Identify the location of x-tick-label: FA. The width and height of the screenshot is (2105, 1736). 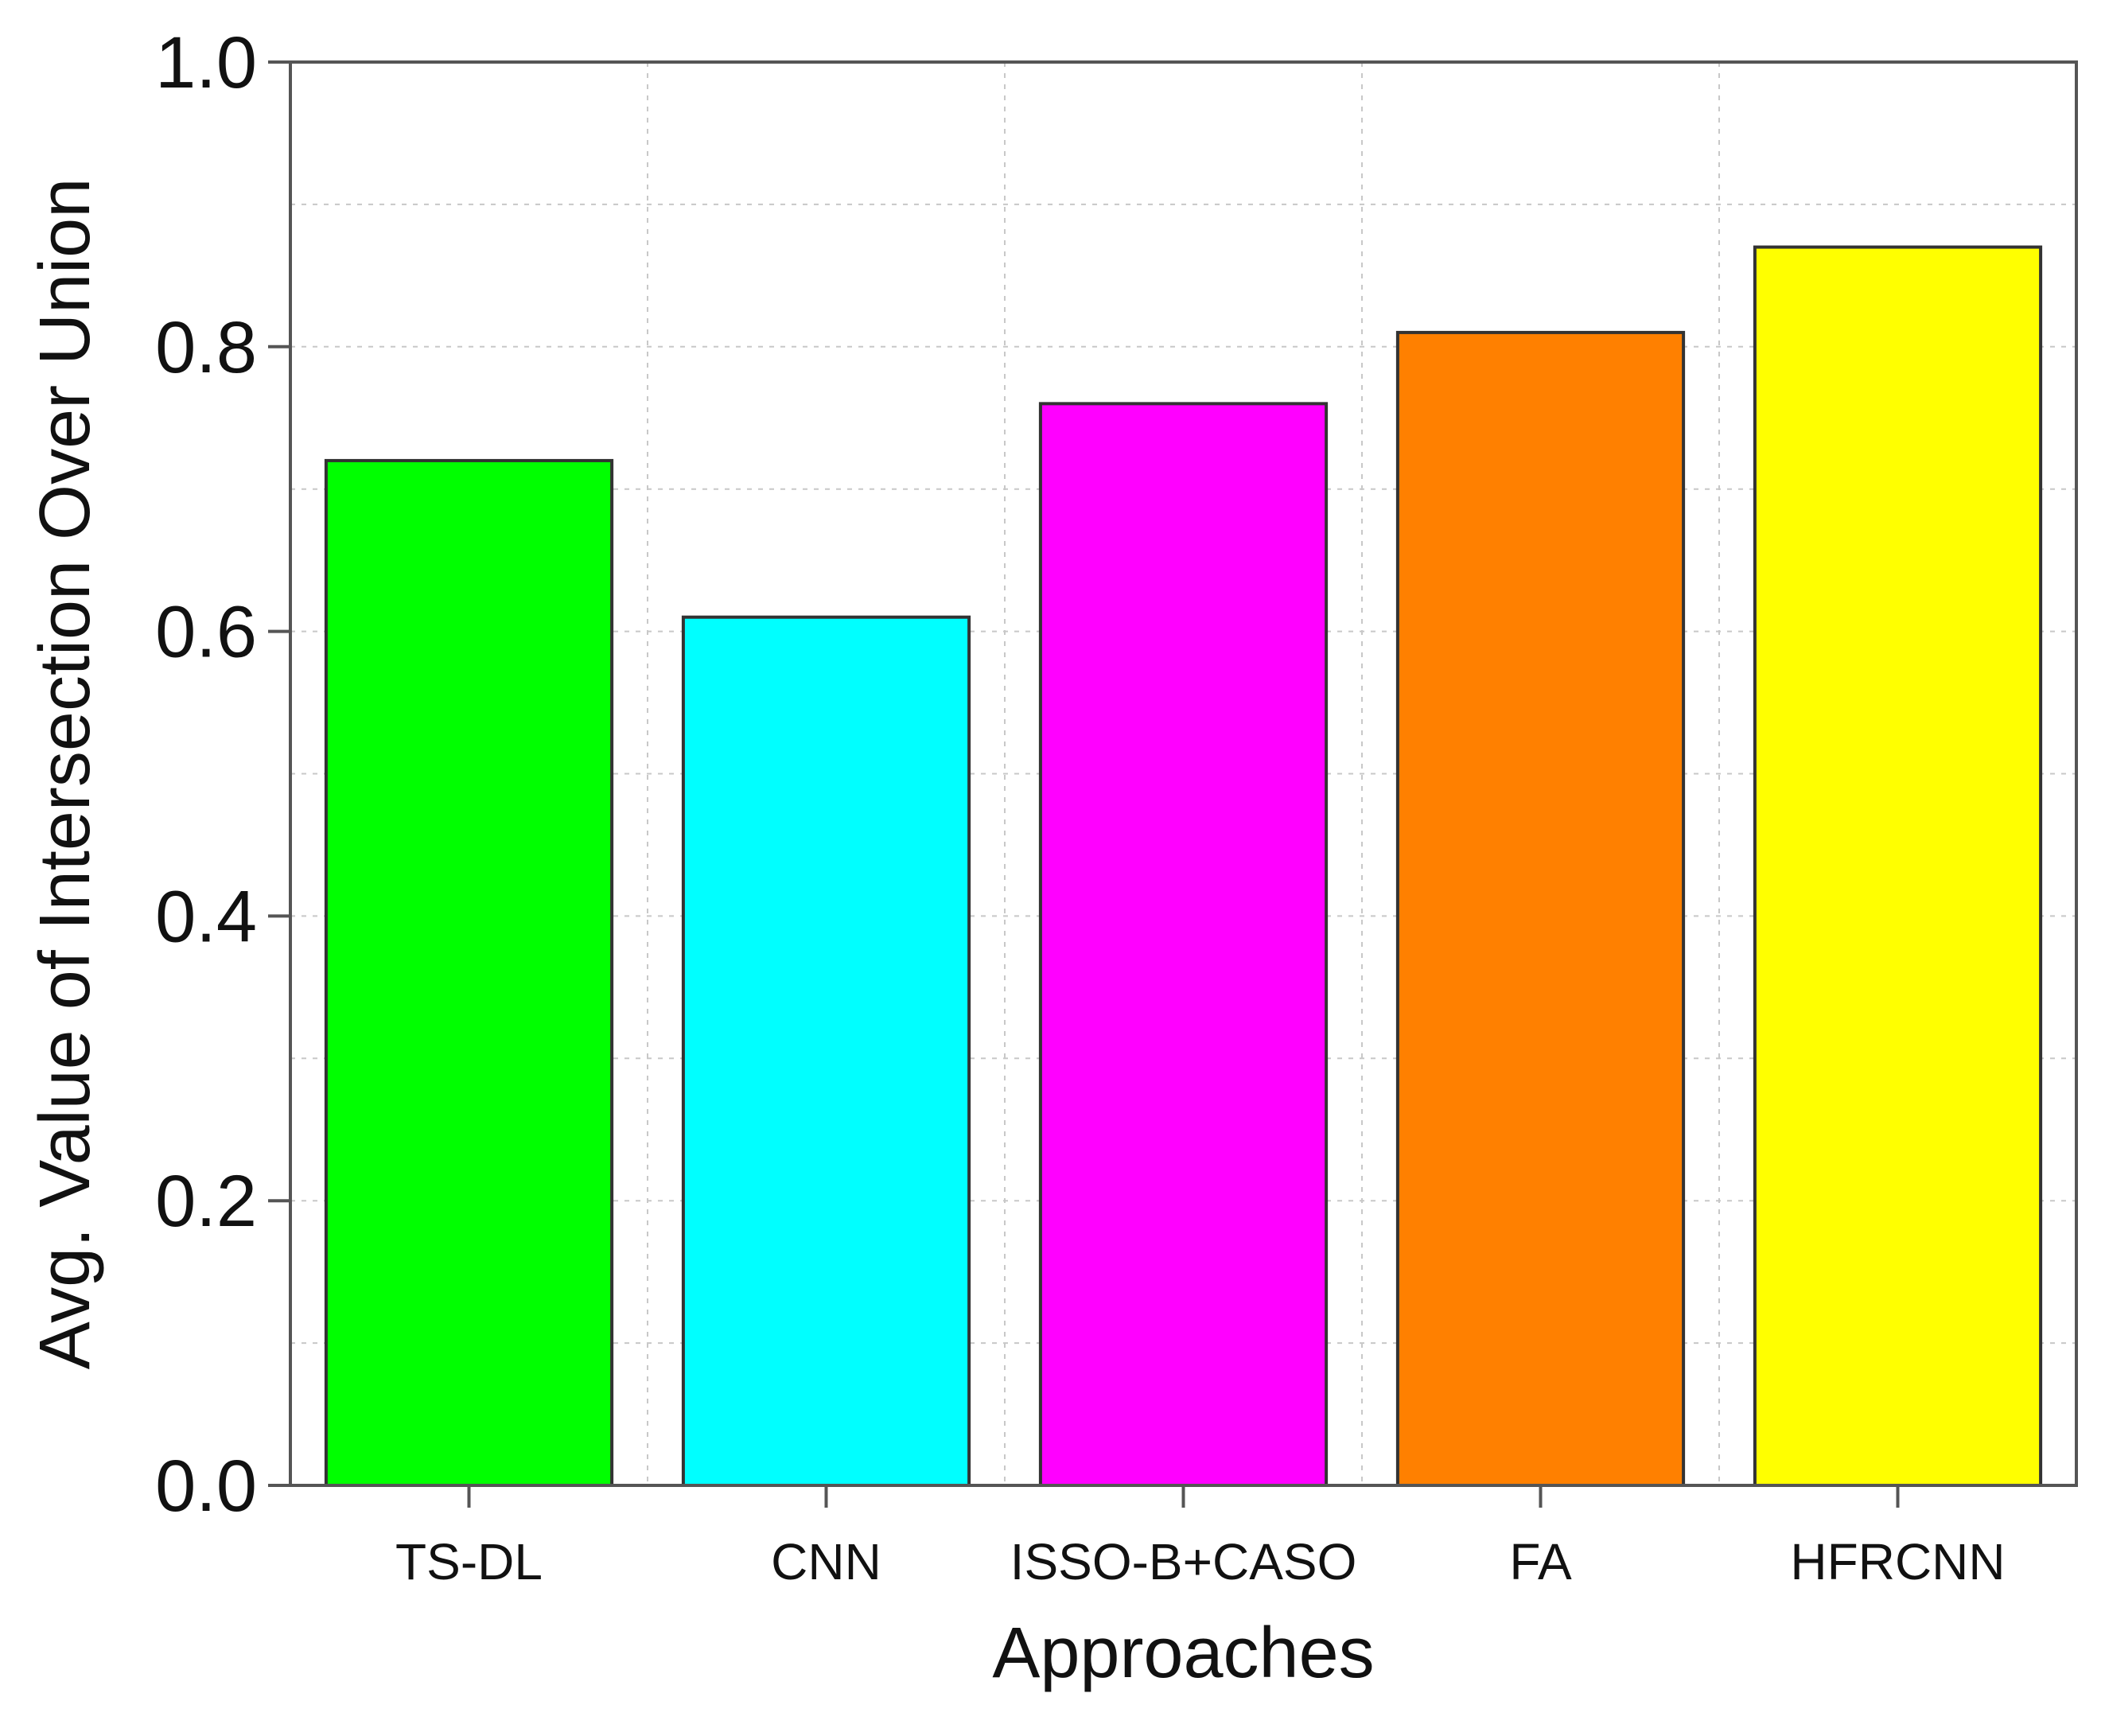
(1540, 1561).